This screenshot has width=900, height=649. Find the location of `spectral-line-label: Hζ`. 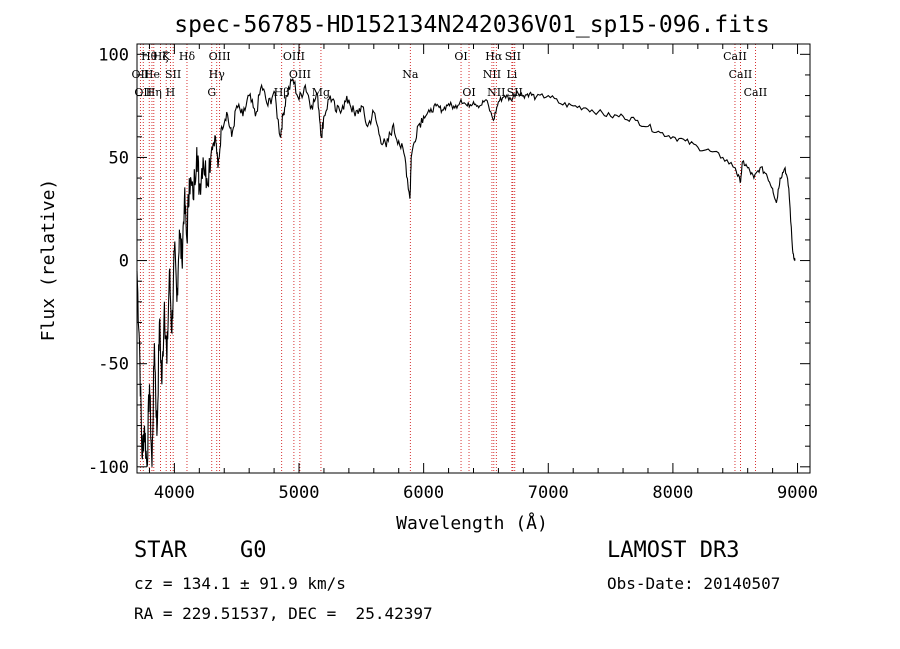

spectral-line-label: Hζ is located at coordinates (161, 56).